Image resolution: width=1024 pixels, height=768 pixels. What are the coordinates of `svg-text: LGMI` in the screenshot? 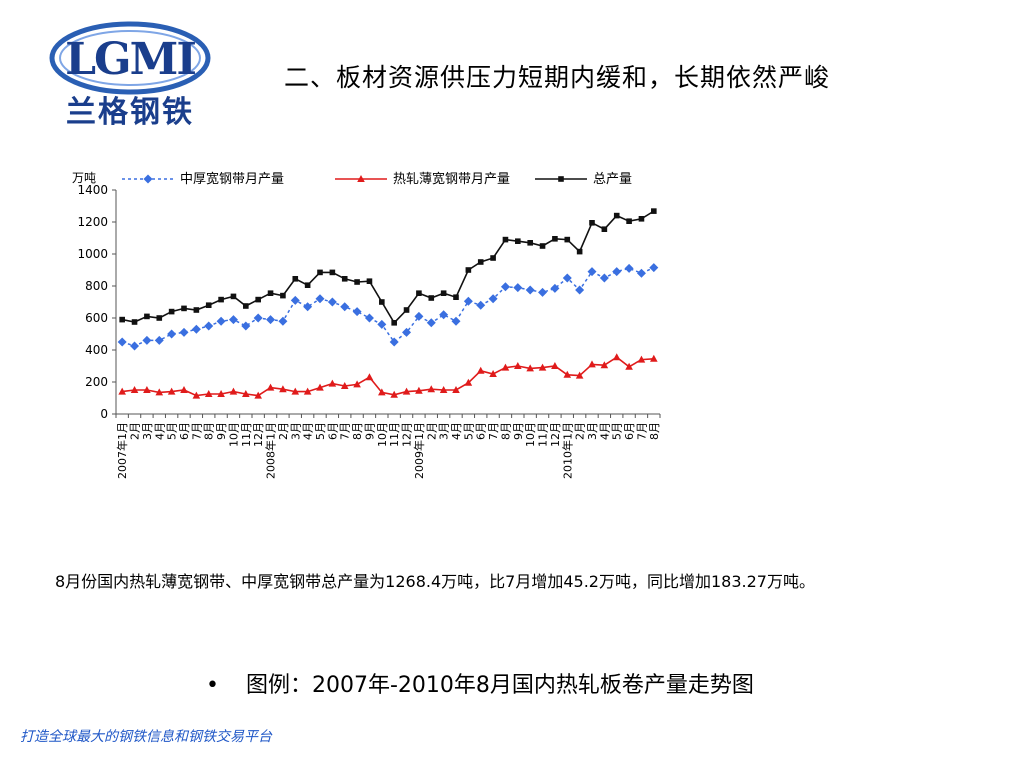 It's located at (130, 59).